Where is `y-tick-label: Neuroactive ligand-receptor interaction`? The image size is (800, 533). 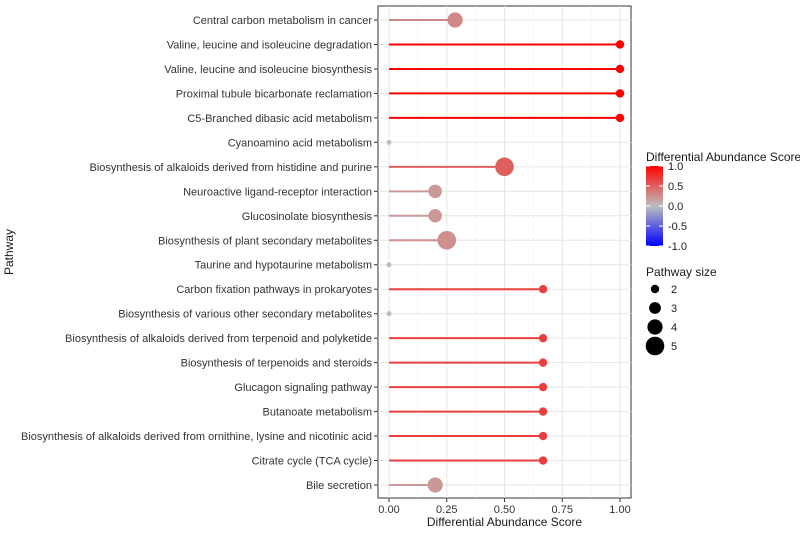 y-tick-label: Neuroactive ligand-receptor interaction is located at coordinates (277, 192).